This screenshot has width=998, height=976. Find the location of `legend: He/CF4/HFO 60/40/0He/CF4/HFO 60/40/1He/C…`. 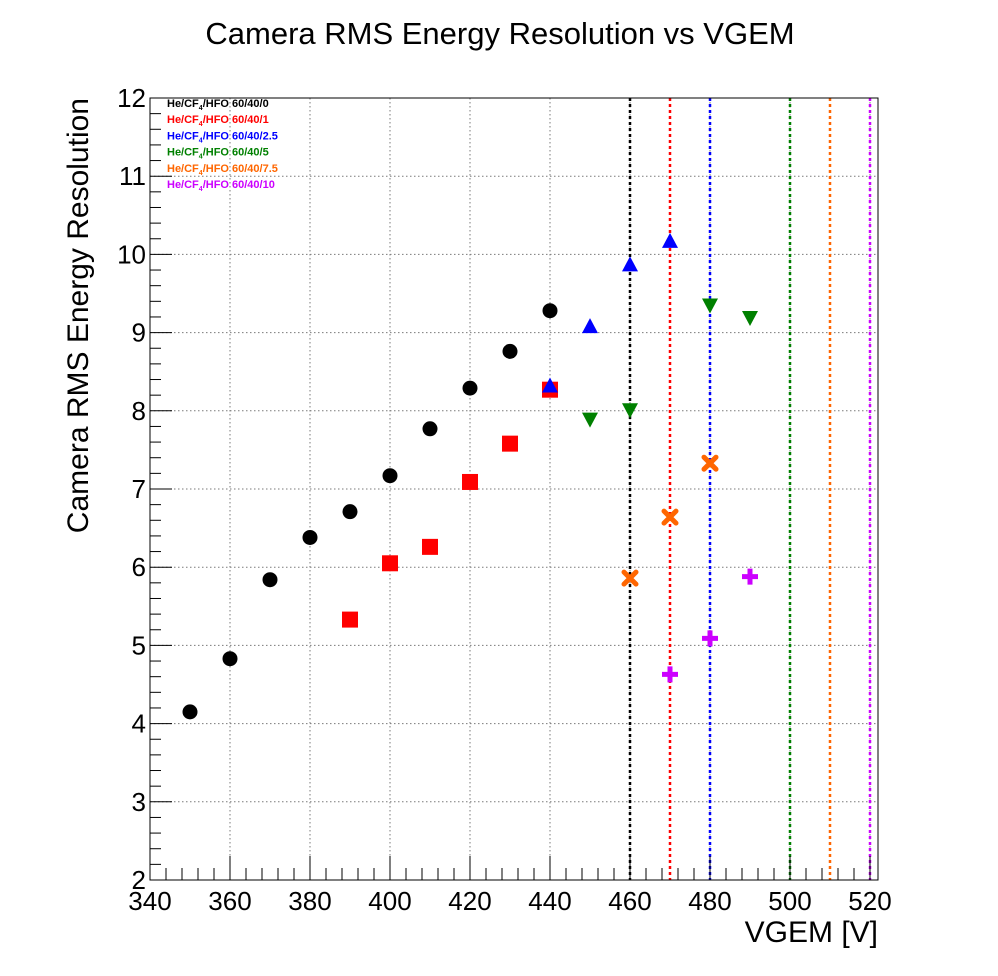

legend: He/CF4/HFO 60/40/0He/CF4/HFO 60/40/1He/C… is located at coordinates (222, 145).